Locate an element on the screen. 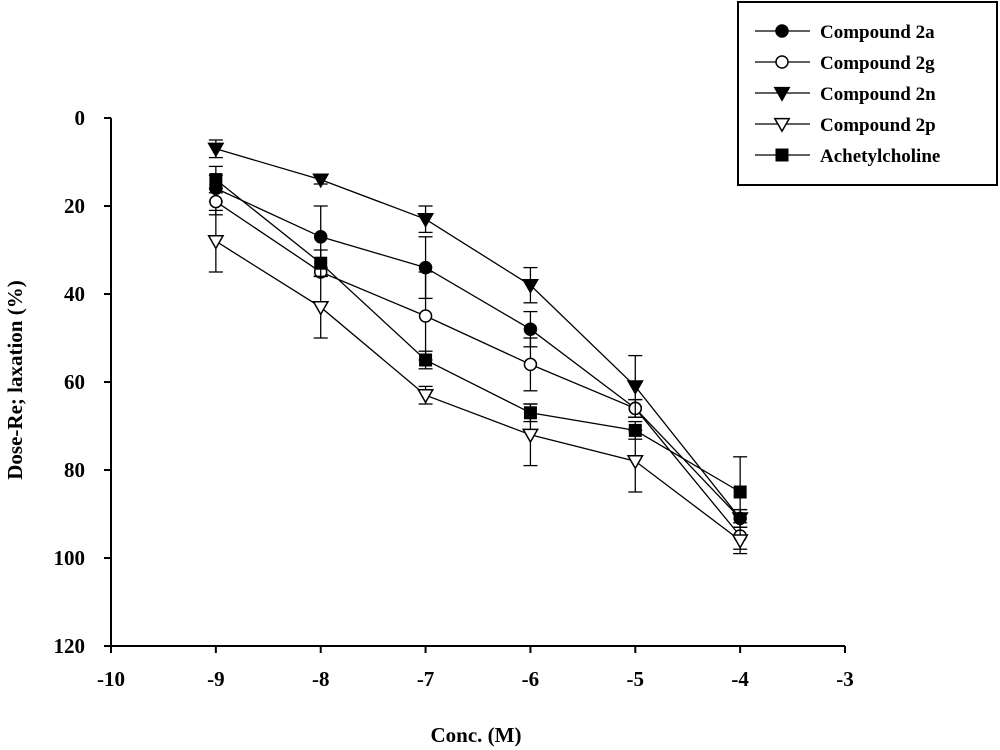 The image size is (1000, 750). legend-item: Achetylcholine is located at coordinates (847, 156).